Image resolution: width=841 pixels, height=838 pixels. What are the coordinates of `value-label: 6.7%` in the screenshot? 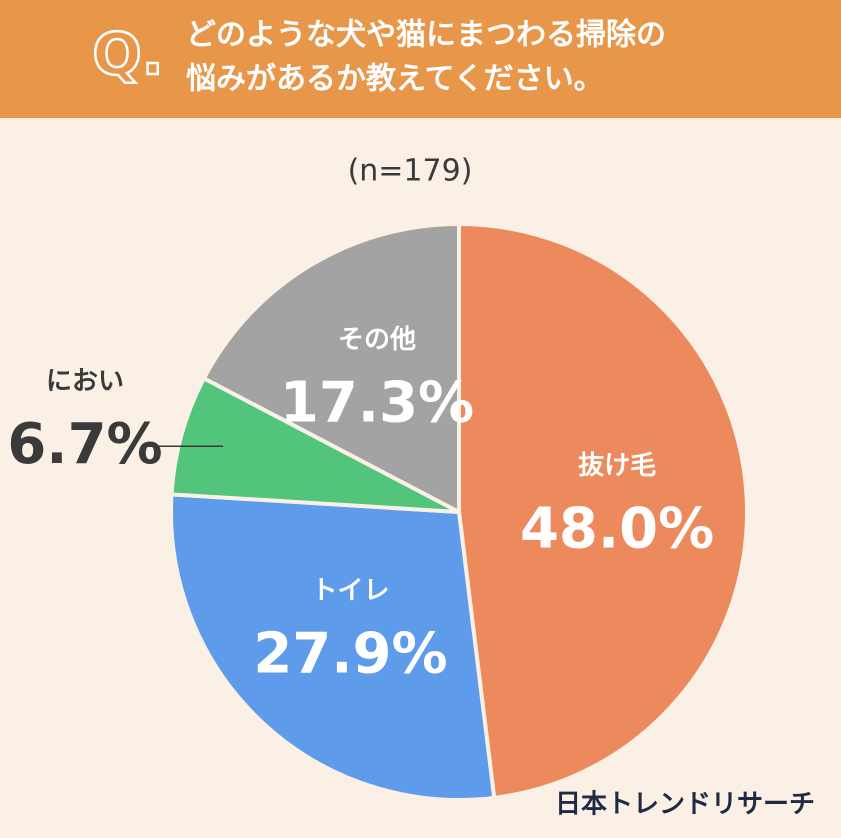 It's located at (84, 444).